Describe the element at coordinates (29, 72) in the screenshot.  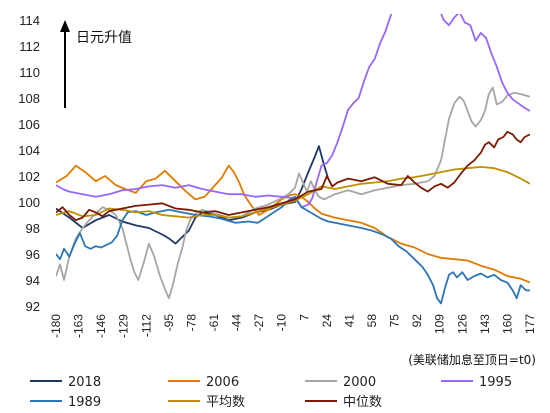
I see `y-tick-label: 110` at that location.